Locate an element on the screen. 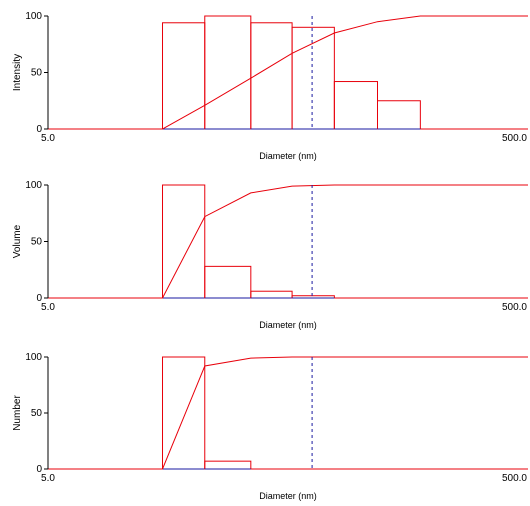  y-axis-label: Intensity is located at coordinates (17, 72).